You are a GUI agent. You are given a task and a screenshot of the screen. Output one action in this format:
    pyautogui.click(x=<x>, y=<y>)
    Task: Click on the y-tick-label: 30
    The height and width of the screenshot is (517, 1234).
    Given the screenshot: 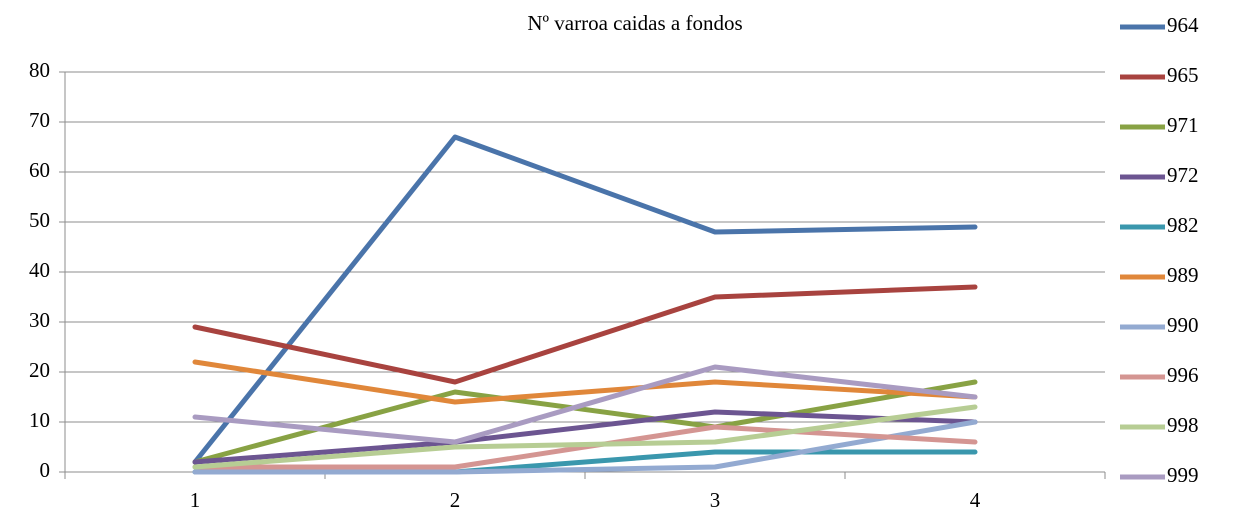 What is the action you would take?
    pyautogui.click(x=39, y=320)
    